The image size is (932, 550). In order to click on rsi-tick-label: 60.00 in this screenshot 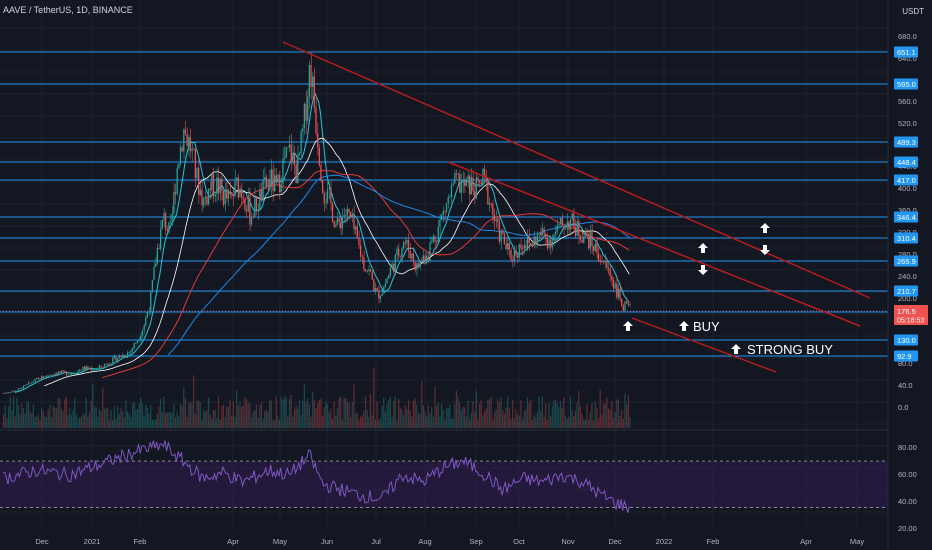, I will do `click(907, 474)`.